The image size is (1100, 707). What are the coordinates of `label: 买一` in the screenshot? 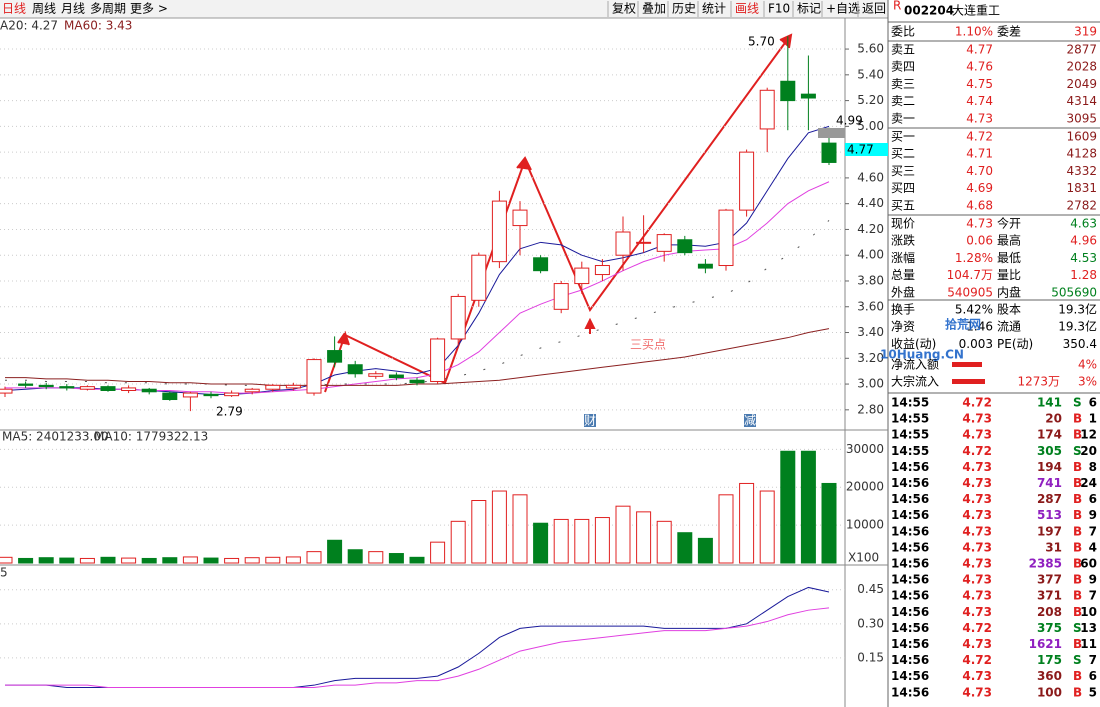 It's located at (903, 137).